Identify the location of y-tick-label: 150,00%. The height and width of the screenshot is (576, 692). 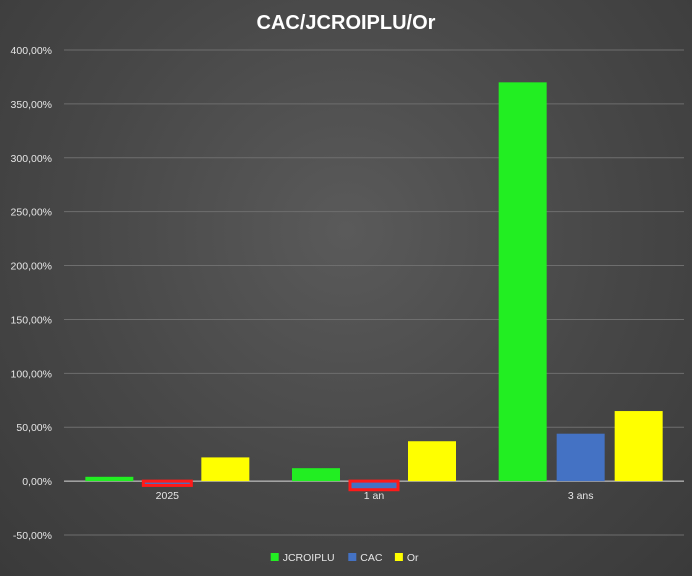
(31, 320).